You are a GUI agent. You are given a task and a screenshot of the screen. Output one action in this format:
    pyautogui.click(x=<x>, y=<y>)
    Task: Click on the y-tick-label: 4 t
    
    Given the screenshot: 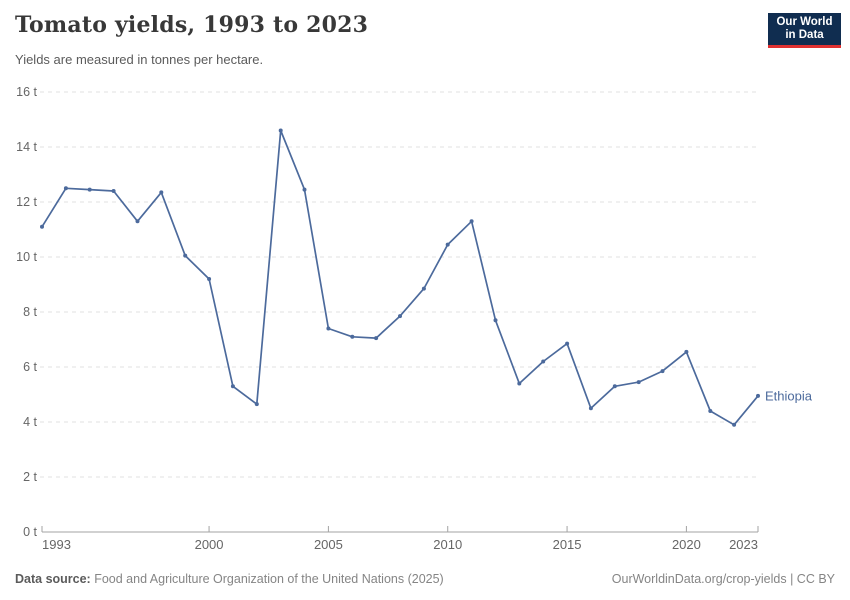 What is the action you would take?
    pyautogui.click(x=30, y=422)
    